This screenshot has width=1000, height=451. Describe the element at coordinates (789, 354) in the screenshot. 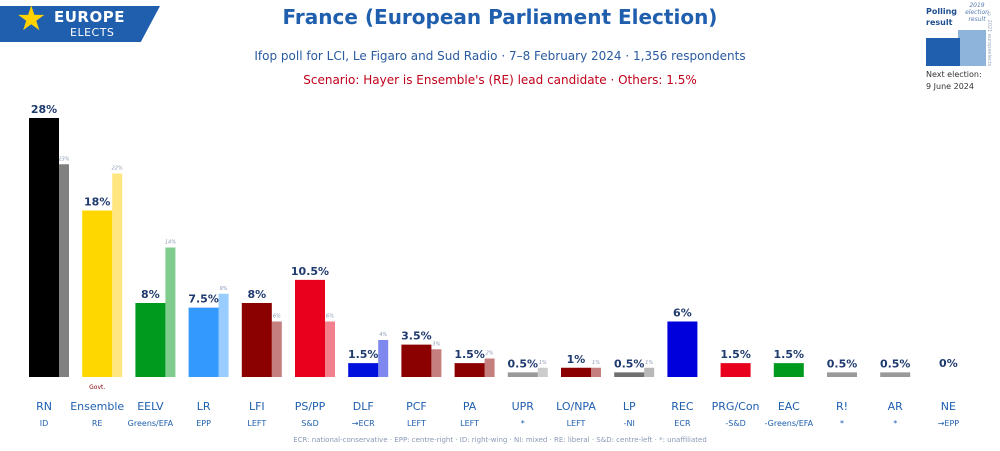

I see `value-label-eac: 1.5%` at that location.